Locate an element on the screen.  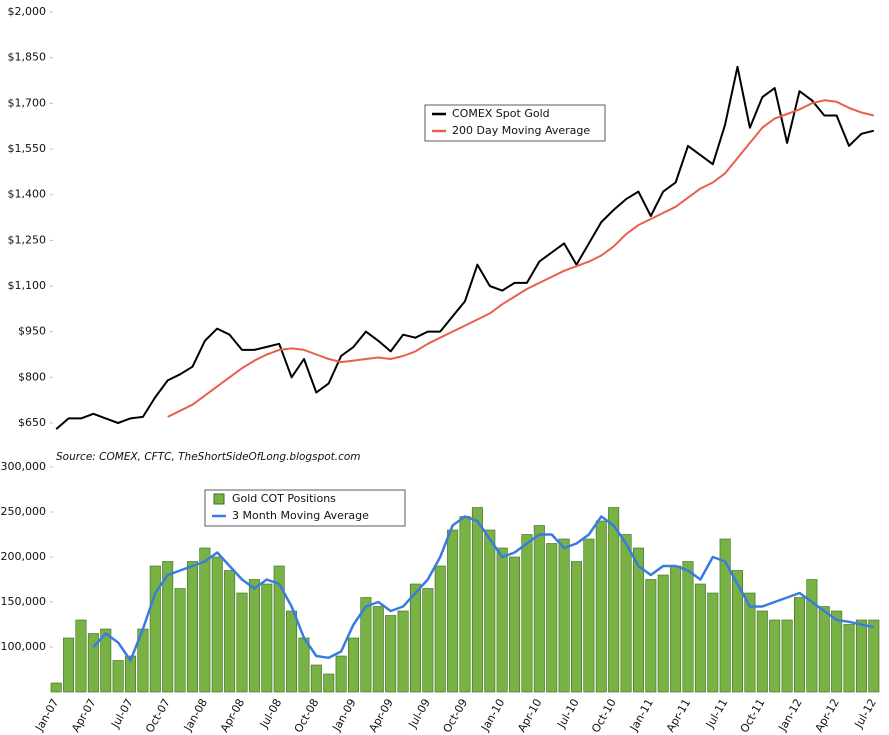
y-tick-label: $650 is located at coordinates (32, 422).